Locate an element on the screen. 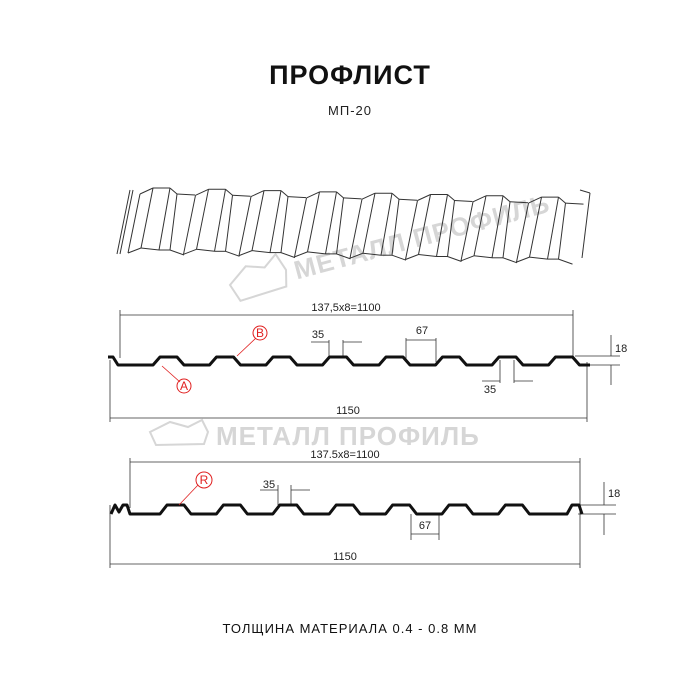 This screenshot has height=700, width=700. material-thickness-note: ТОЛЩИНА МАТЕРИАЛА 0.4 - 0.8 ММ is located at coordinates (350, 628).